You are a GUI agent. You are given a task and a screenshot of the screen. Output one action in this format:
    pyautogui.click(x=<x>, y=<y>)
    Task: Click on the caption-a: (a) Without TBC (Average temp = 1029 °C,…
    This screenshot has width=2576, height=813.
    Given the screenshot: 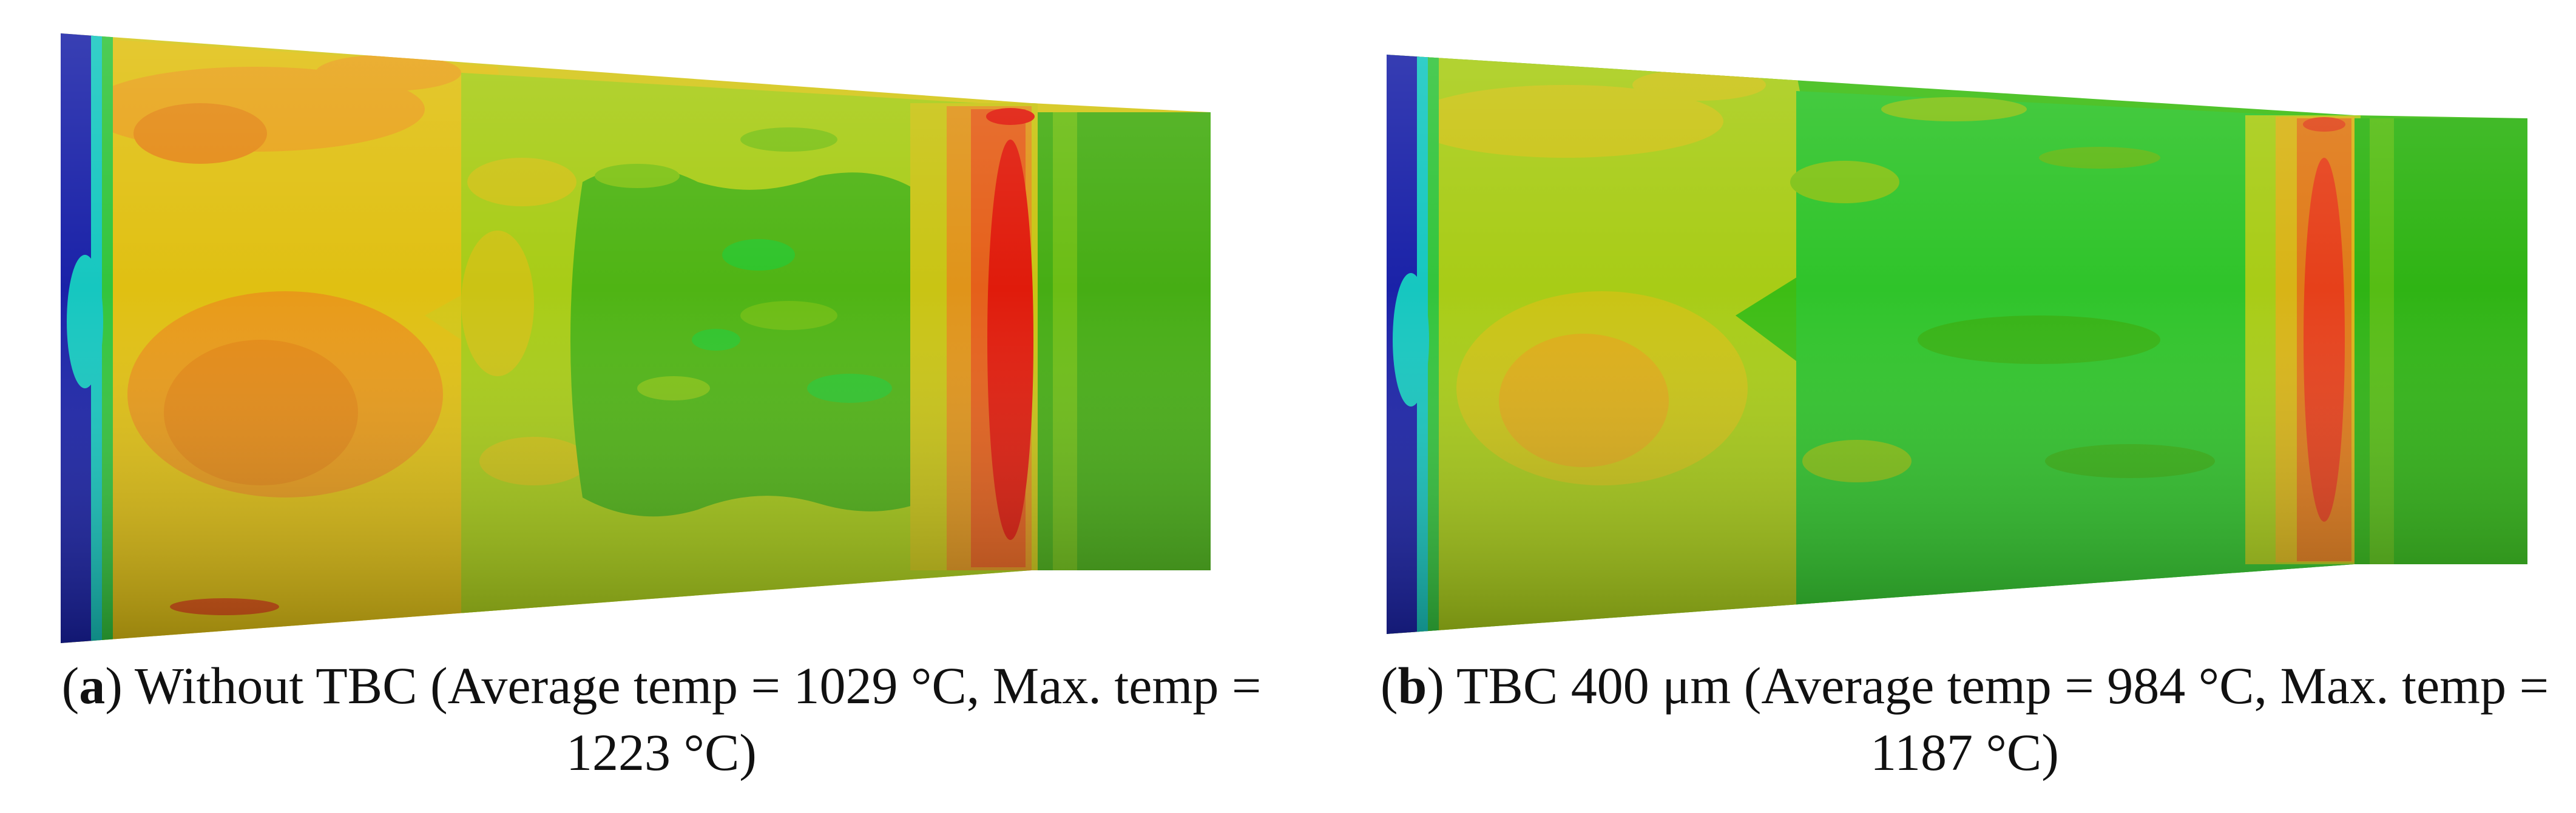 What is the action you would take?
    pyautogui.click(x=661, y=719)
    